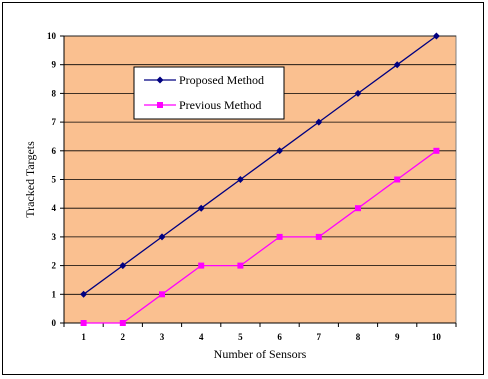 This screenshot has height=379, width=488. I want to click on y-tick-label: 2, so click(54, 266).